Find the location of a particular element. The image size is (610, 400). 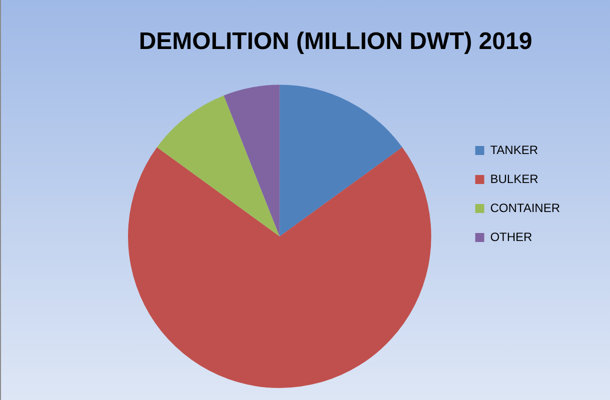

chart-title: DEMOLITION (MILLION DWT) 2019 is located at coordinates (335, 42).